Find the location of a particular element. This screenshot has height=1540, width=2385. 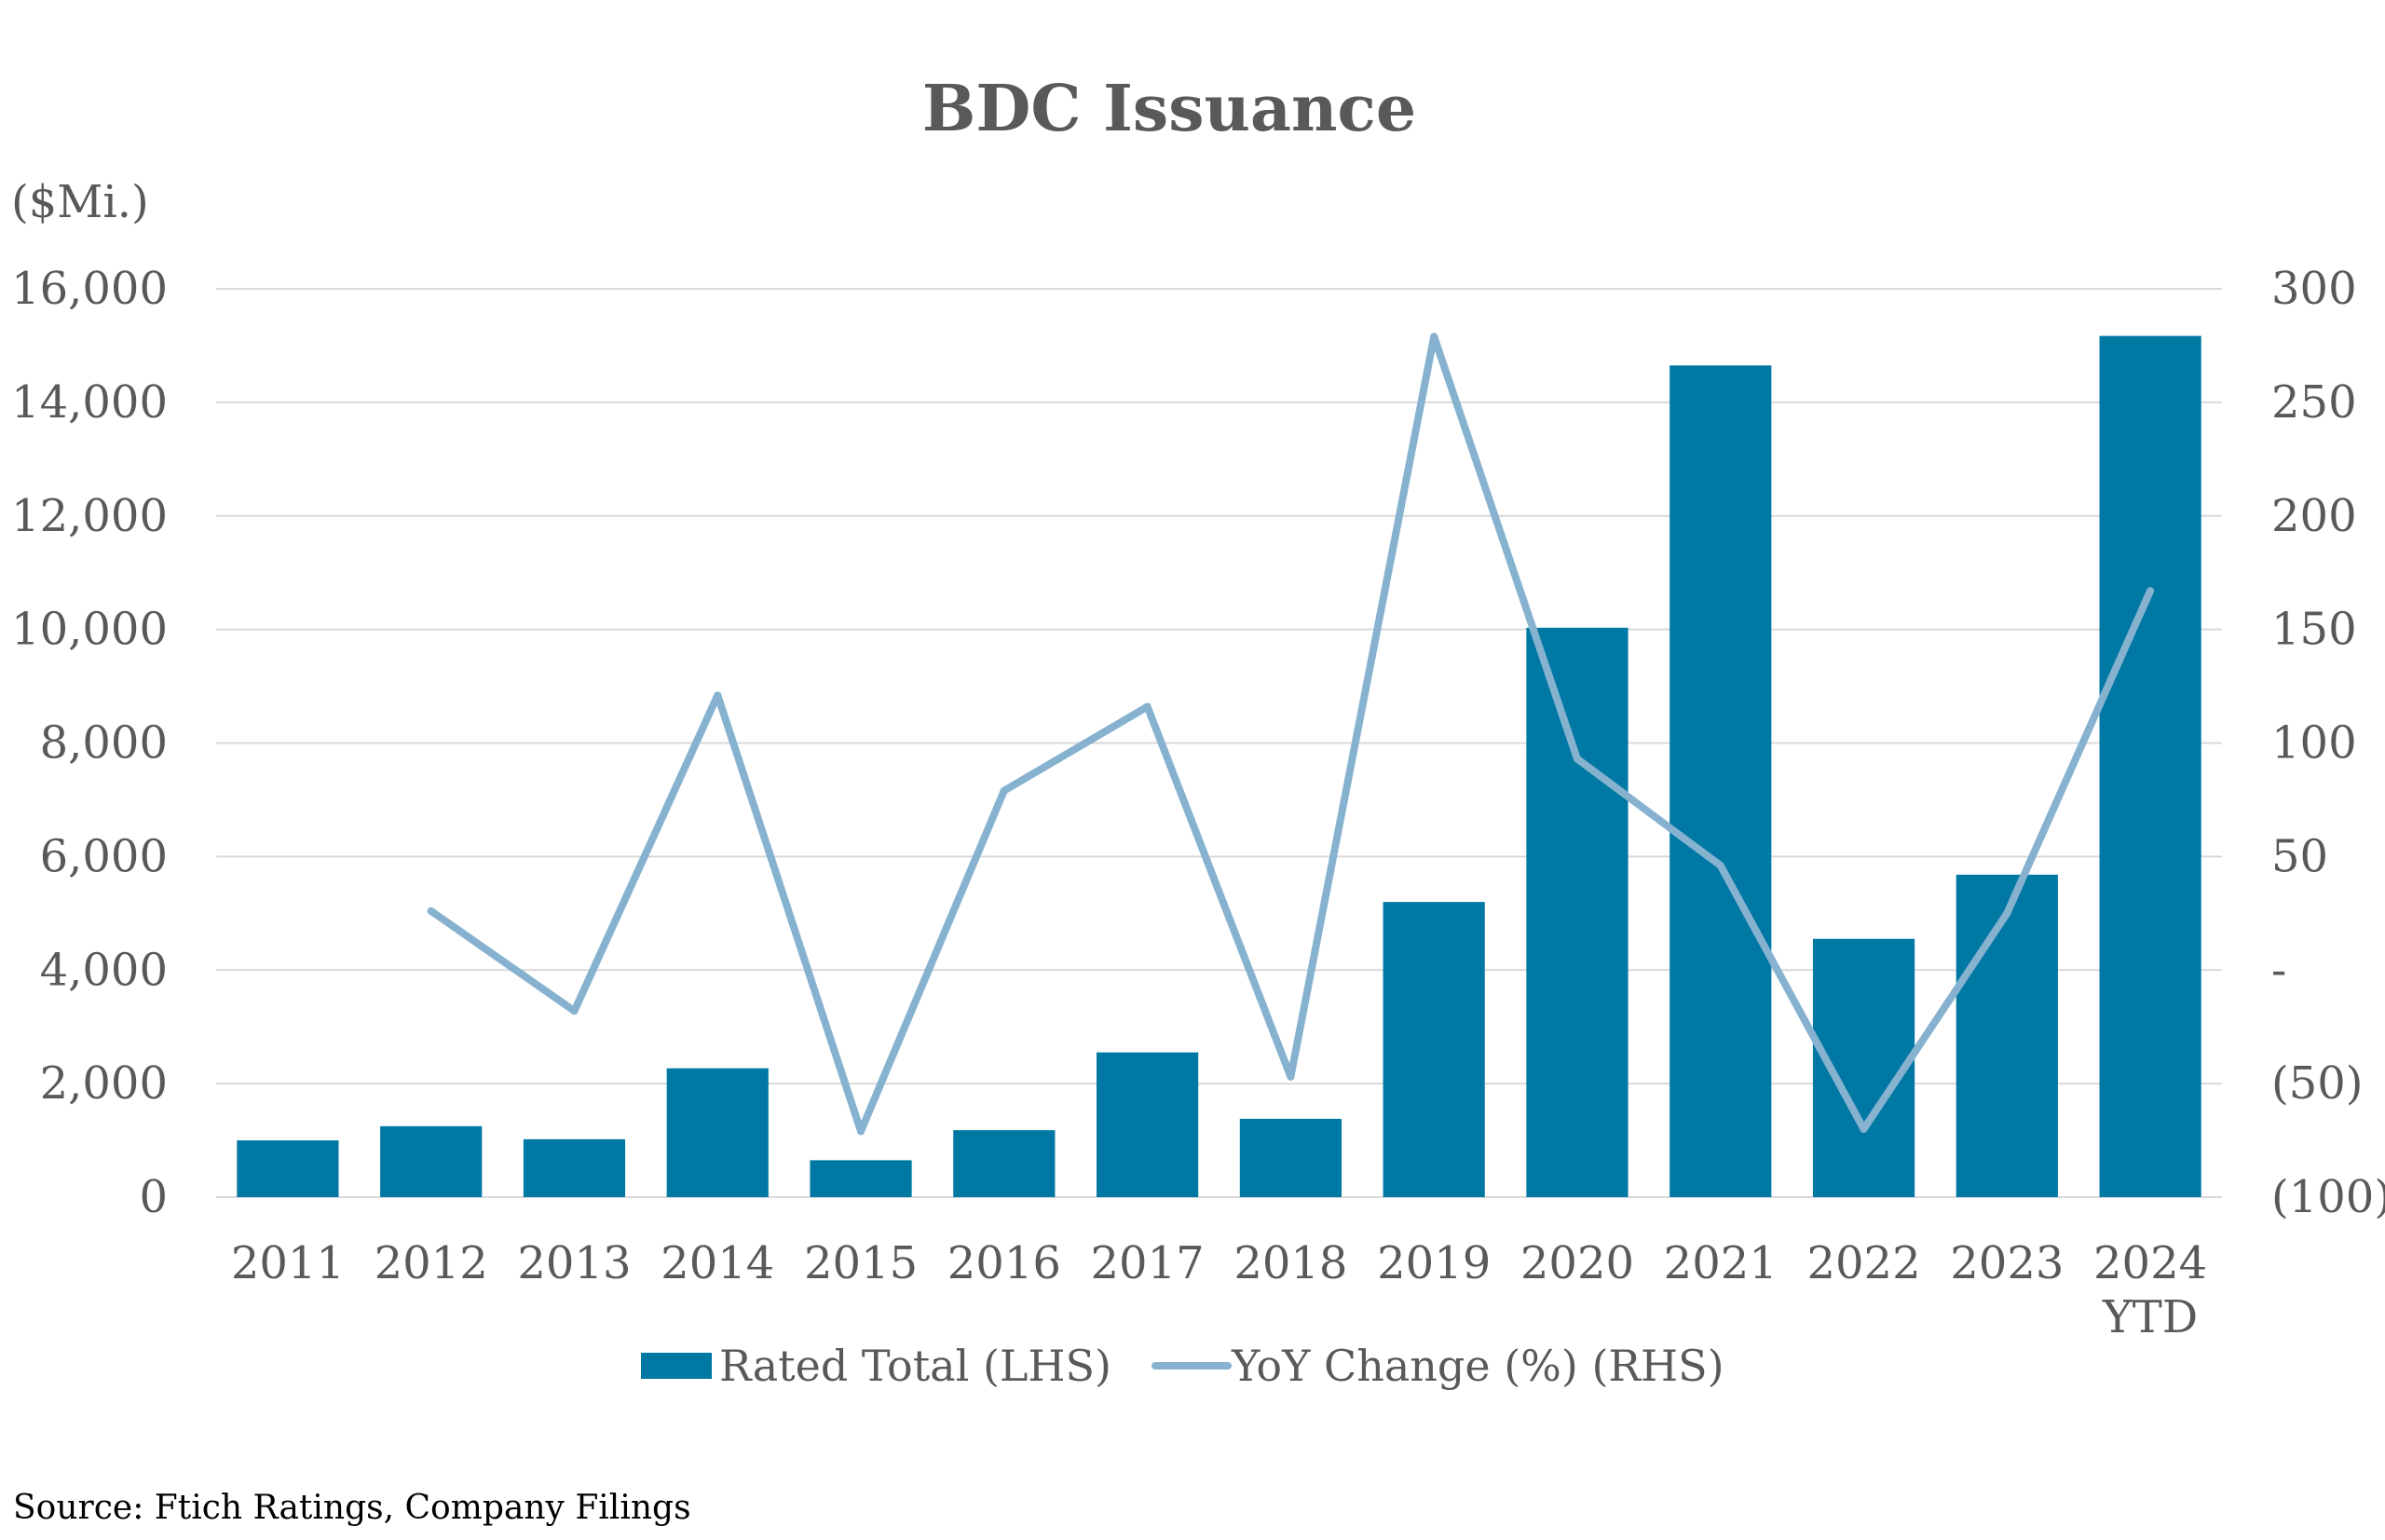

x-tick-label: 2022 is located at coordinates (1863, 1263).